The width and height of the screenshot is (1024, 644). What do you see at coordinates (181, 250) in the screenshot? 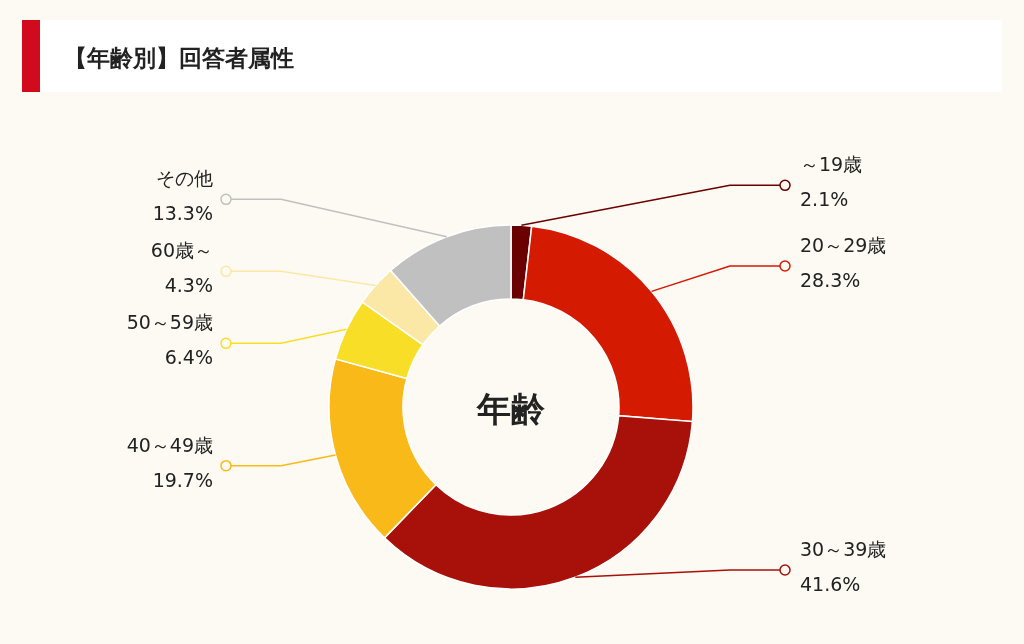
I see `slice-label: 60歳～` at bounding box center [181, 250].